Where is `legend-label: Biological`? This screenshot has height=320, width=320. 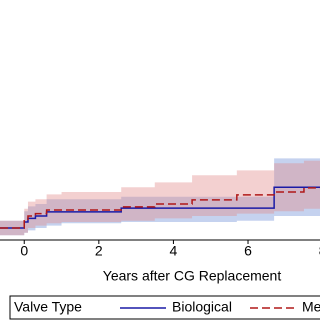
legend-label: Biological is located at coordinates (202, 307).